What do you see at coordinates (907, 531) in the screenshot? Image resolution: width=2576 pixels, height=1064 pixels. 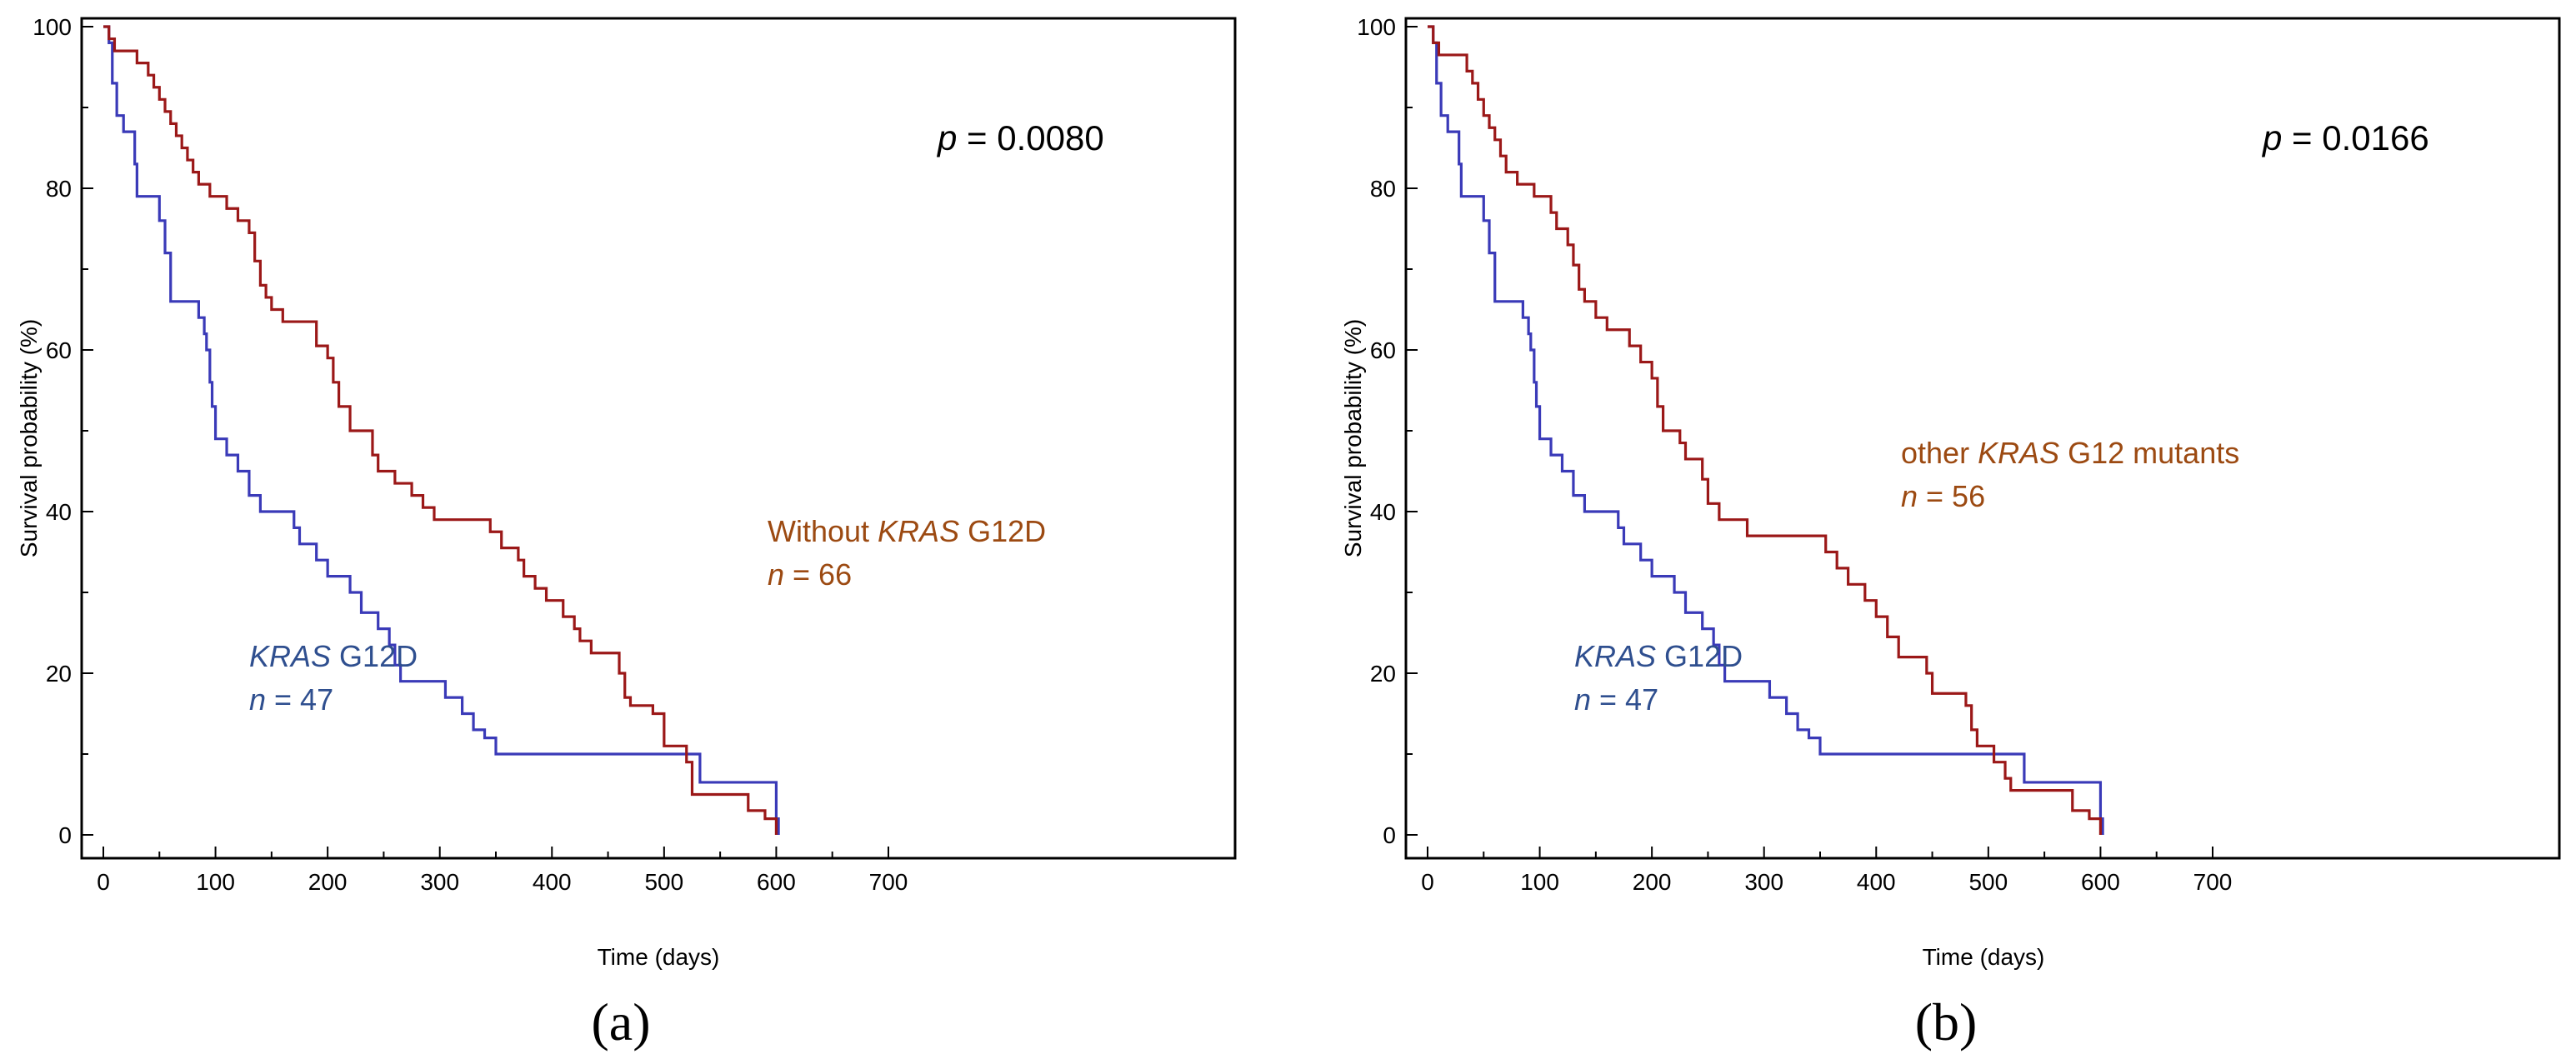 I see `series-label-without-kras-g12d: Without KRAS G12D` at bounding box center [907, 531].